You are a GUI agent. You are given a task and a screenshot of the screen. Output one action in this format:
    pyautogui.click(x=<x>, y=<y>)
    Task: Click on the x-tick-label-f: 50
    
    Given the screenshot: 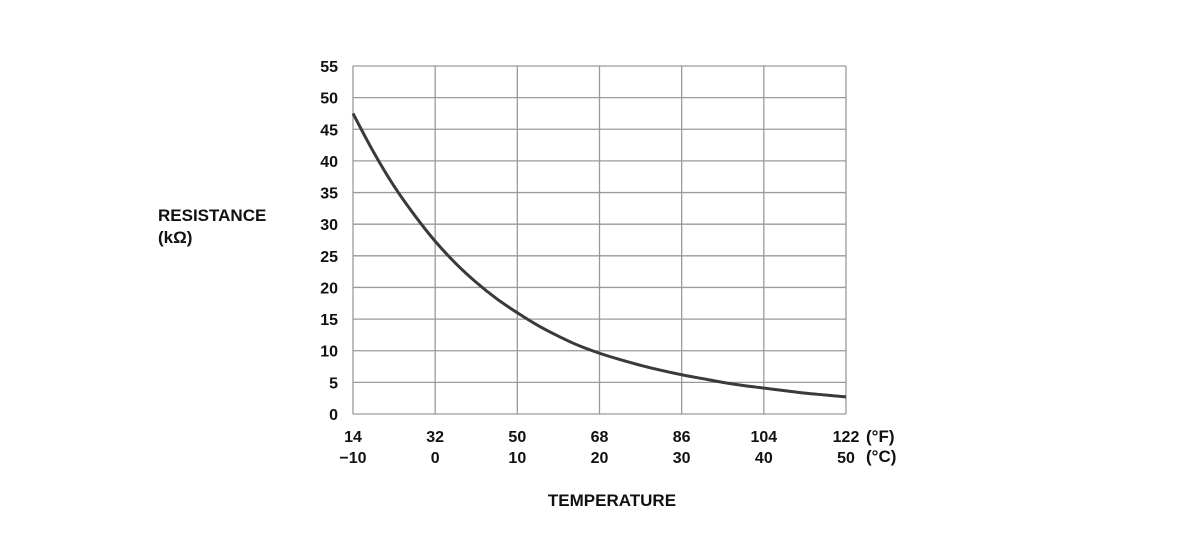 What is the action you would take?
    pyautogui.click(x=517, y=437)
    